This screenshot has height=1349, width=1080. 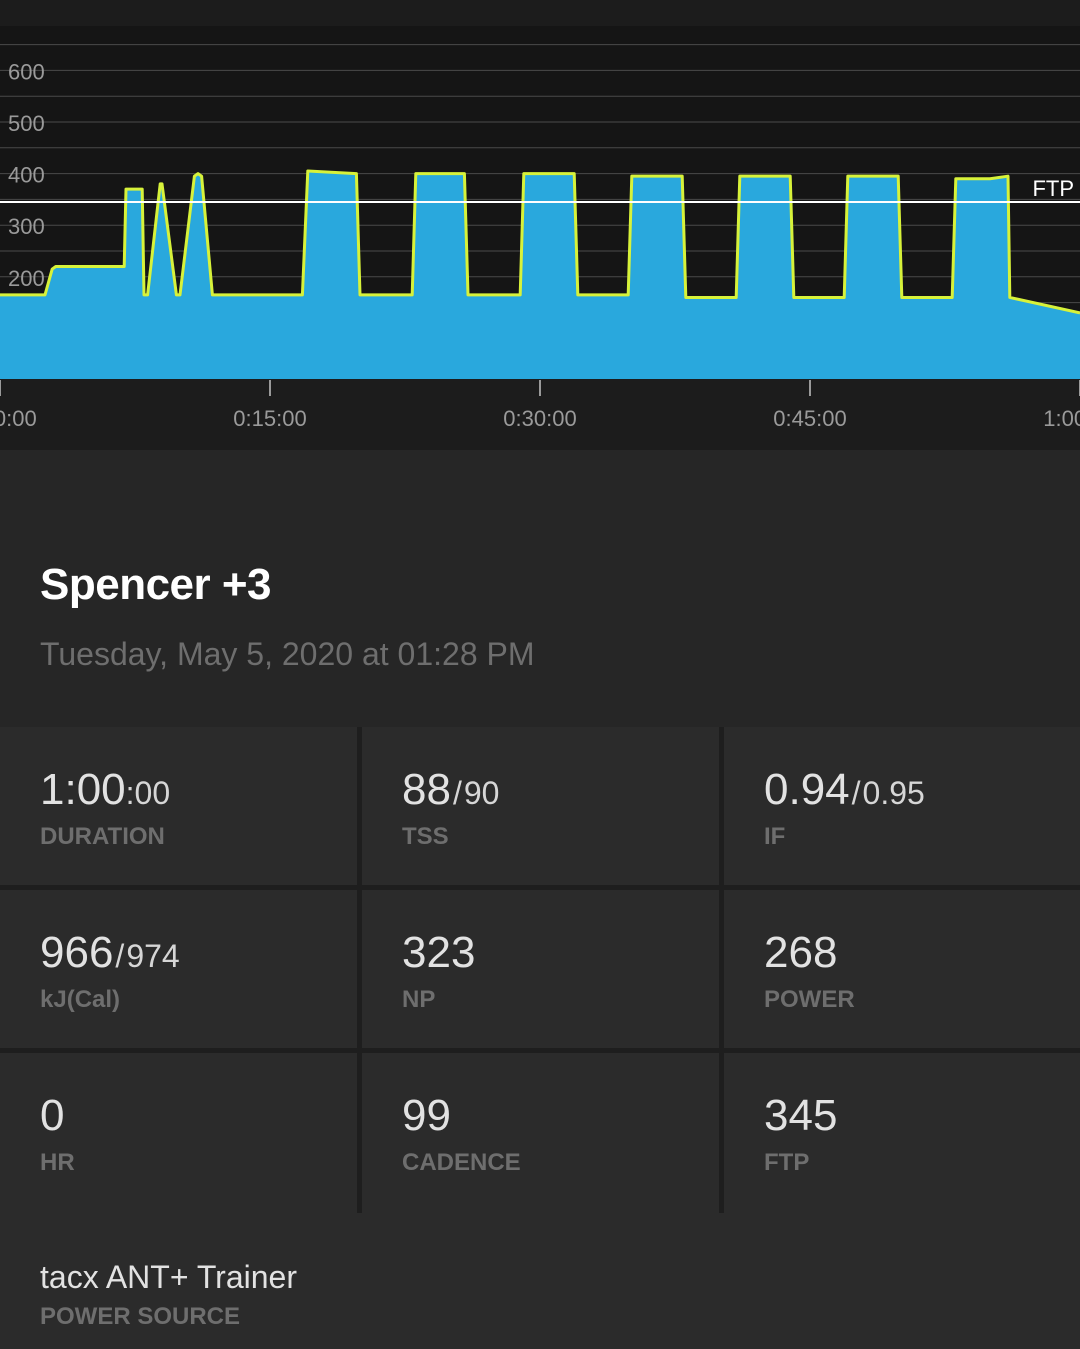 I want to click on y-tick-label: 300, so click(x=26, y=226).